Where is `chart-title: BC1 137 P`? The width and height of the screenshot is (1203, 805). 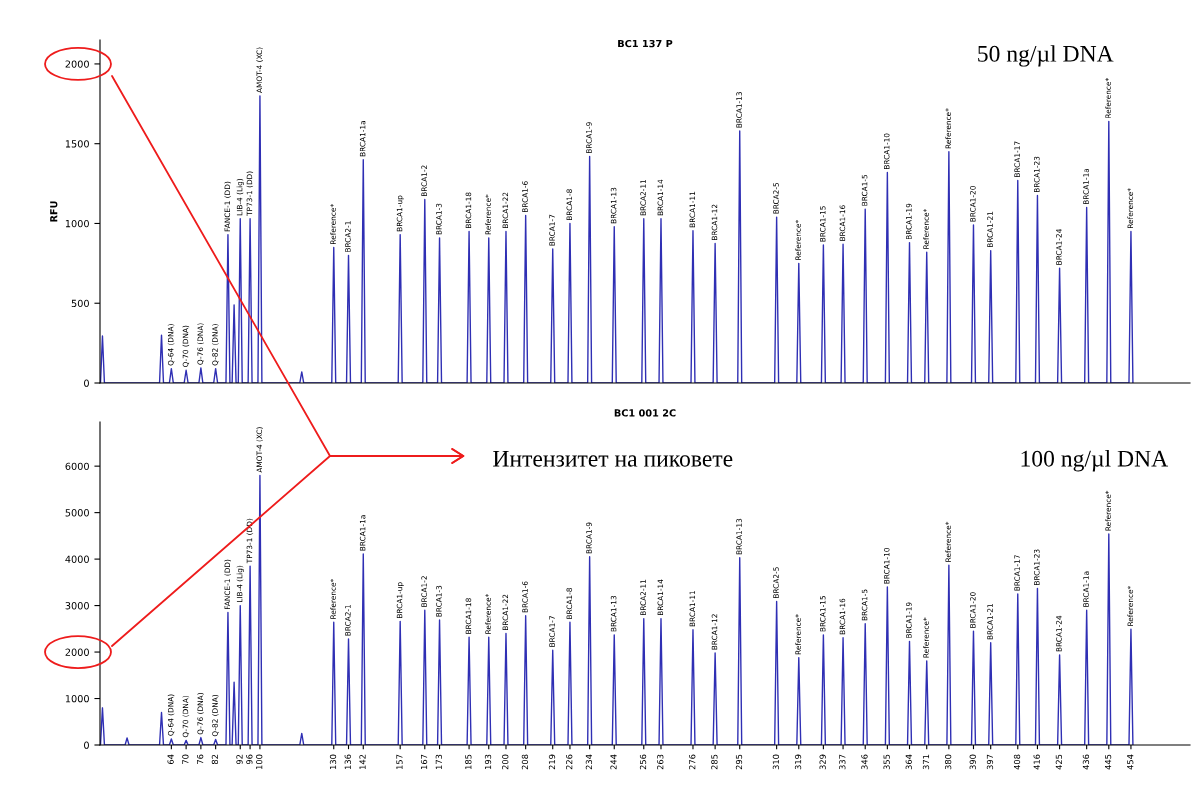
chart-title: BC1 137 P is located at coordinates (645, 43).